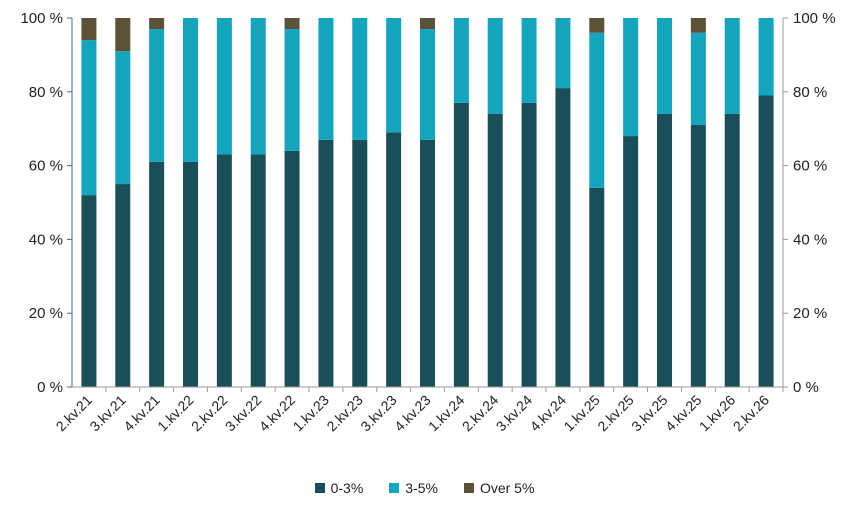 The image size is (849, 509). Describe the element at coordinates (514, 413) in the screenshot. I see `x-tick-label: 3.kv.24` at that location.